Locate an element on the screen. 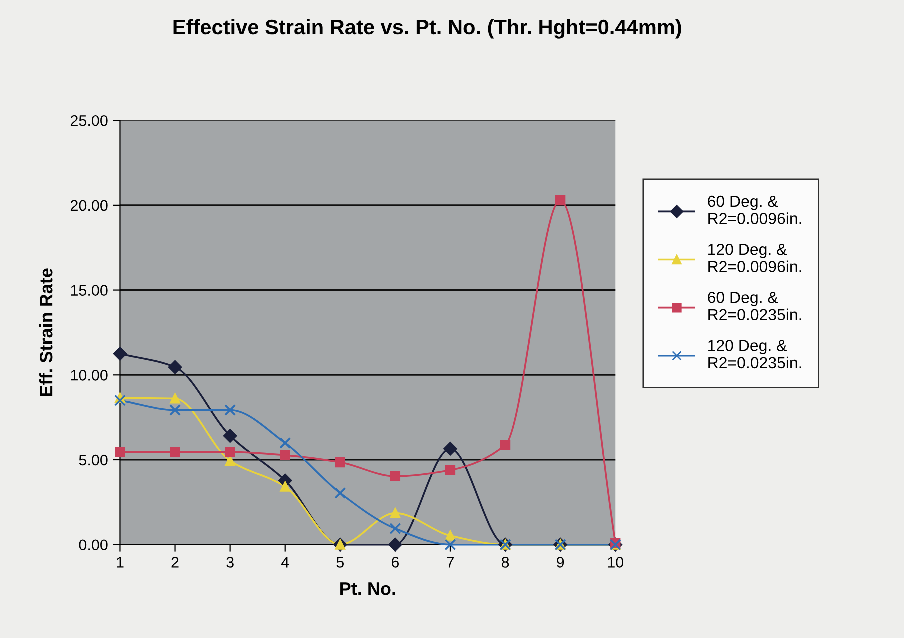 Image resolution: width=904 pixels, height=638 pixels. x-tick-label: 9 is located at coordinates (560, 562).